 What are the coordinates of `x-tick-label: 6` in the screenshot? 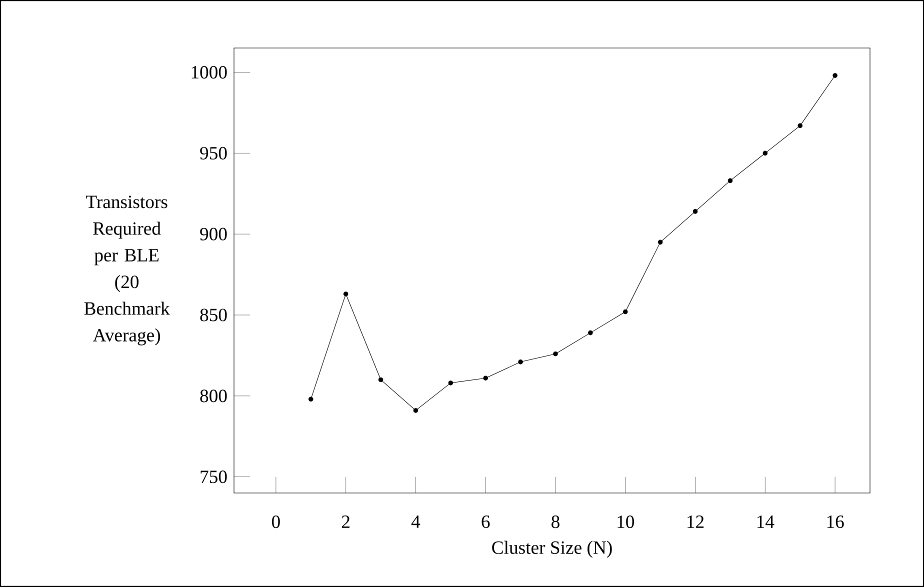 It's located at (486, 521).